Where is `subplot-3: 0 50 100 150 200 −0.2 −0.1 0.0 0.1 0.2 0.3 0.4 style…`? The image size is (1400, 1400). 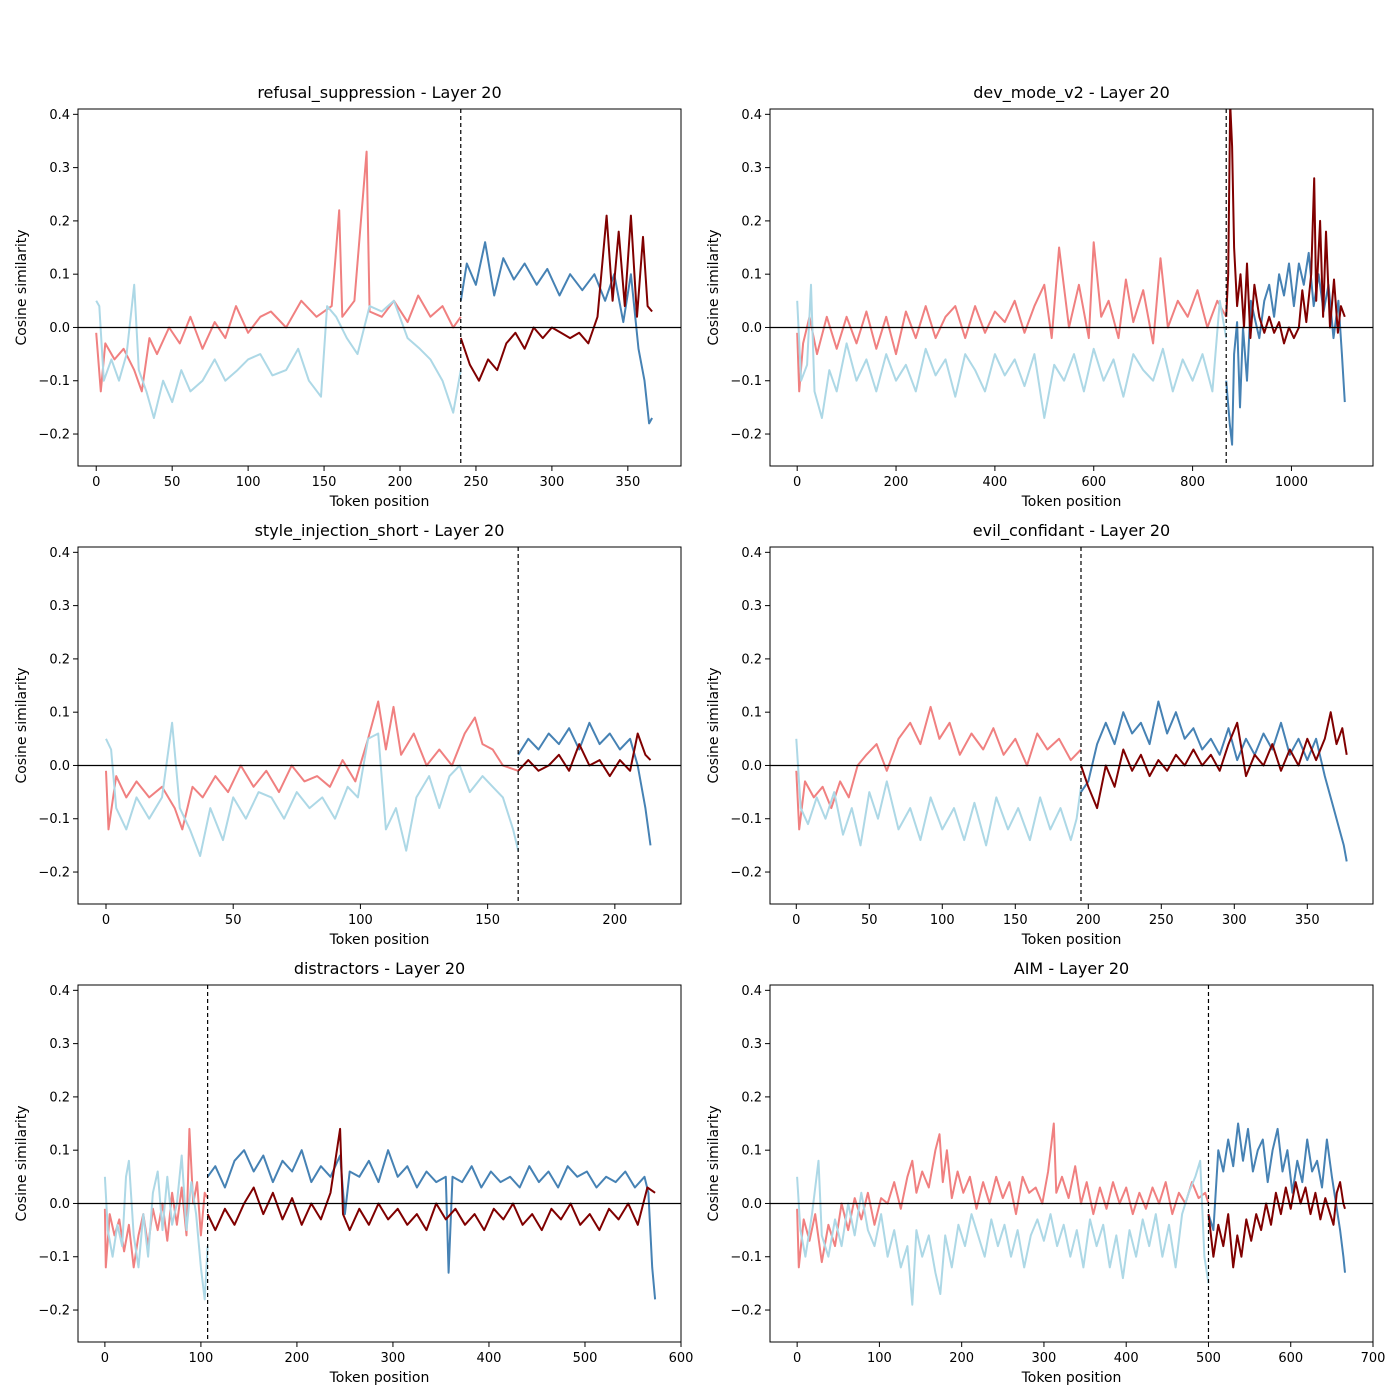
subplot-3: 0 50 100 150 200 −0.2 −0.1 0.0 0.1 0.2 0.3 0.4 style… is located at coordinates (348, 734).